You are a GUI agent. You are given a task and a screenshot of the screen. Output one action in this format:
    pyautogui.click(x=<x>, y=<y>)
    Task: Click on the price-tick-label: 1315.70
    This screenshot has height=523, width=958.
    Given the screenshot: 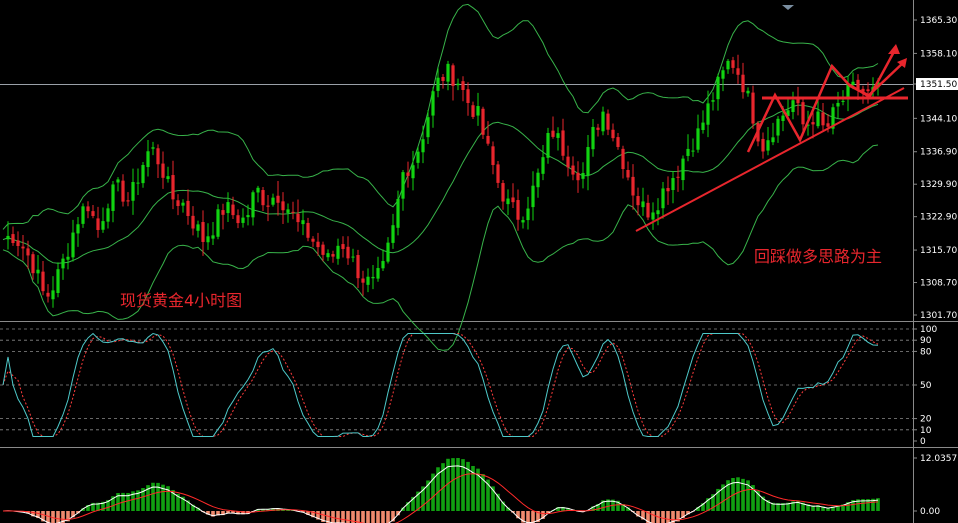 What is the action you would take?
    pyautogui.click(x=938, y=251)
    